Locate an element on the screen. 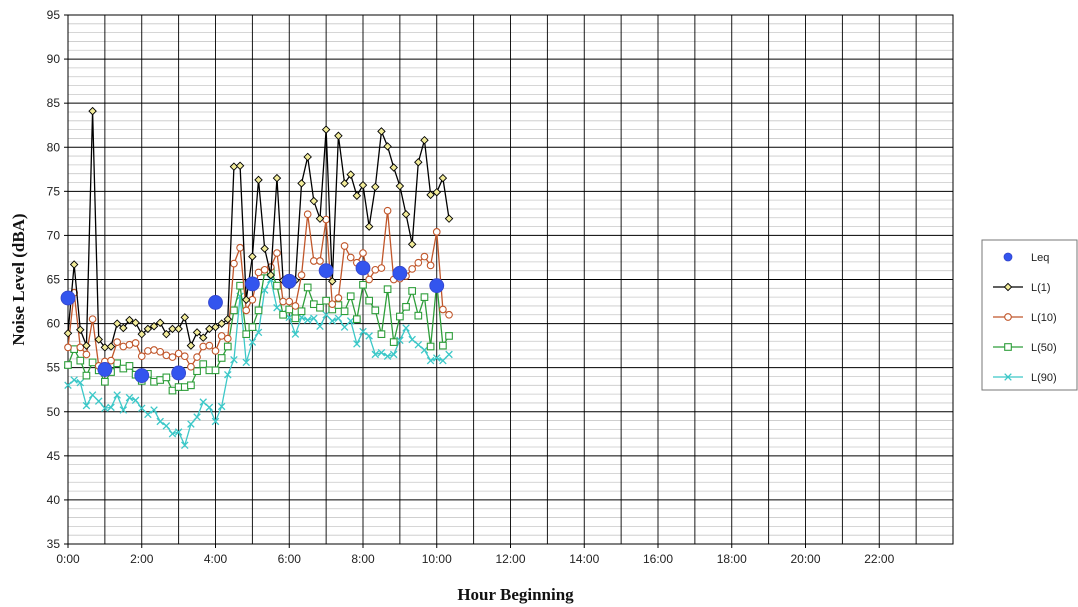 The height and width of the screenshot is (607, 1078). legend-label-l50: L(50) is located at coordinates (1044, 348).